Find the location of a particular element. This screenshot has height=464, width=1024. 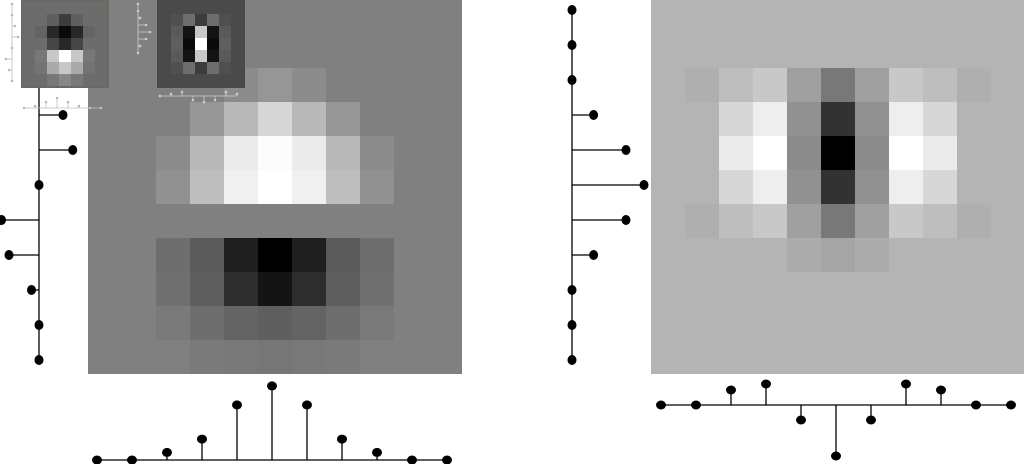

thumb-right-vertical-guide is located at coordinates (144, 28).